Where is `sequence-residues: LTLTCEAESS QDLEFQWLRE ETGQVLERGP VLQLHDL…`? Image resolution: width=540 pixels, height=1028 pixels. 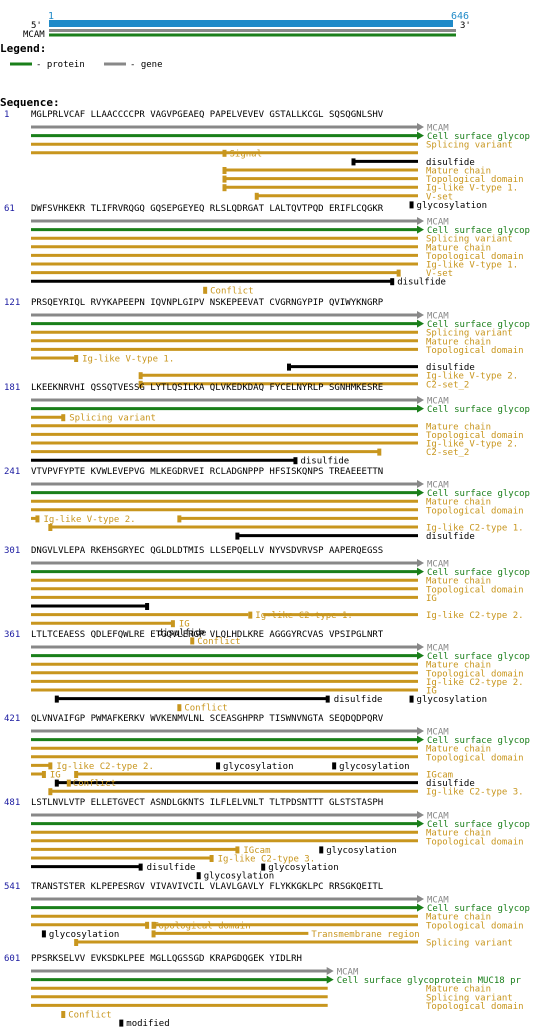 sequence-residues: LTLTCEAESS QDLEFQWLRE ETGQVLERGP VLQLHDL… is located at coordinates (207, 635).